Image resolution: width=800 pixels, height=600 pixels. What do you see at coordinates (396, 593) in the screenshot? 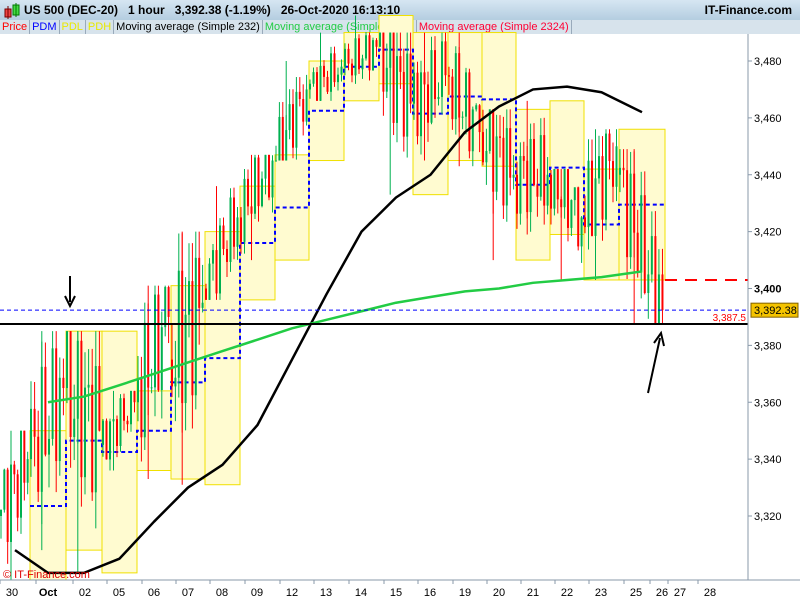
I see `x-tick-label: 15` at bounding box center [396, 593].